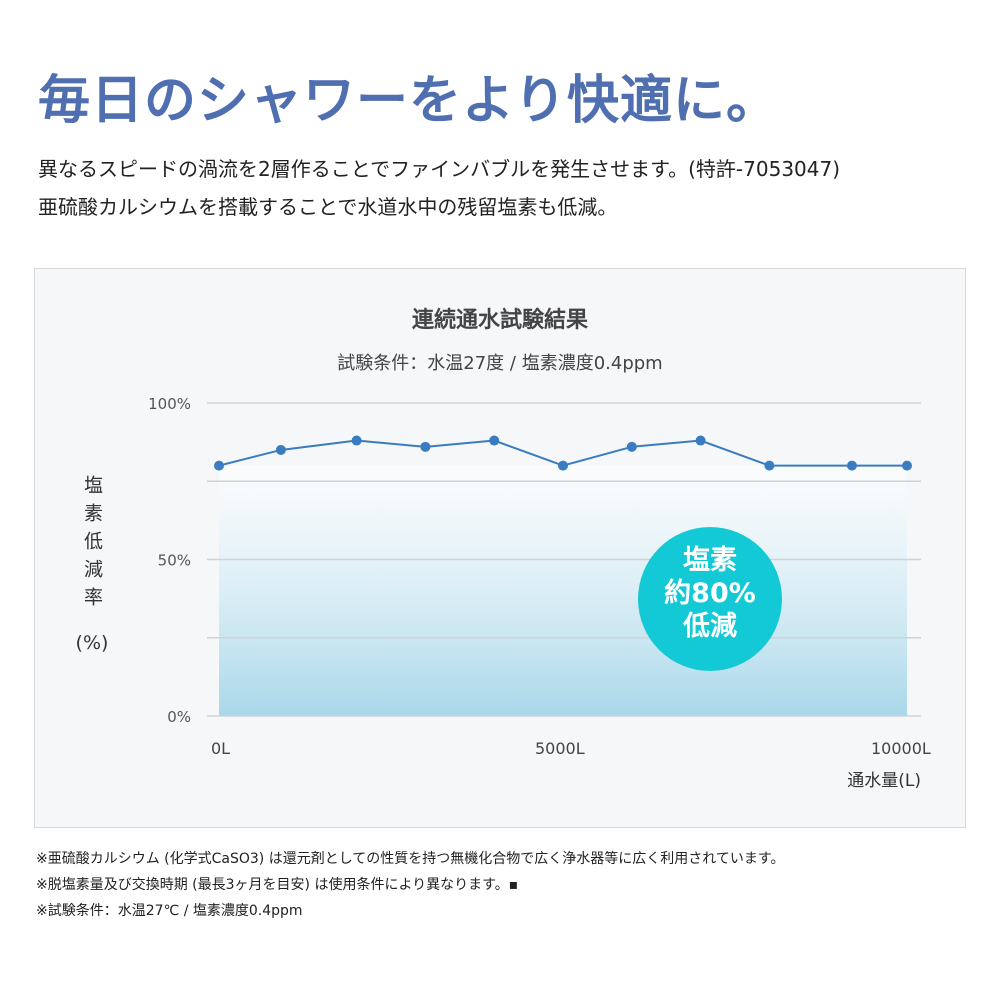 Image resolution: width=1000 pixels, height=1000 pixels. I want to click on x-axis-label: 通水量(L), so click(884, 781).